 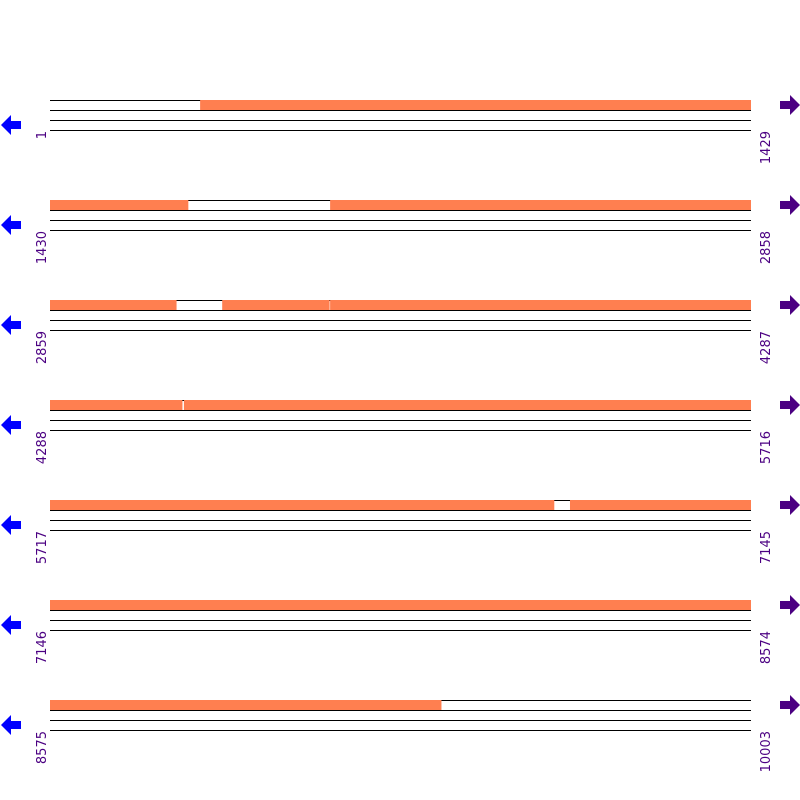 What do you see at coordinates (42, 247) in the screenshot?
I see `row-start-label: 1430` at bounding box center [42, 247].